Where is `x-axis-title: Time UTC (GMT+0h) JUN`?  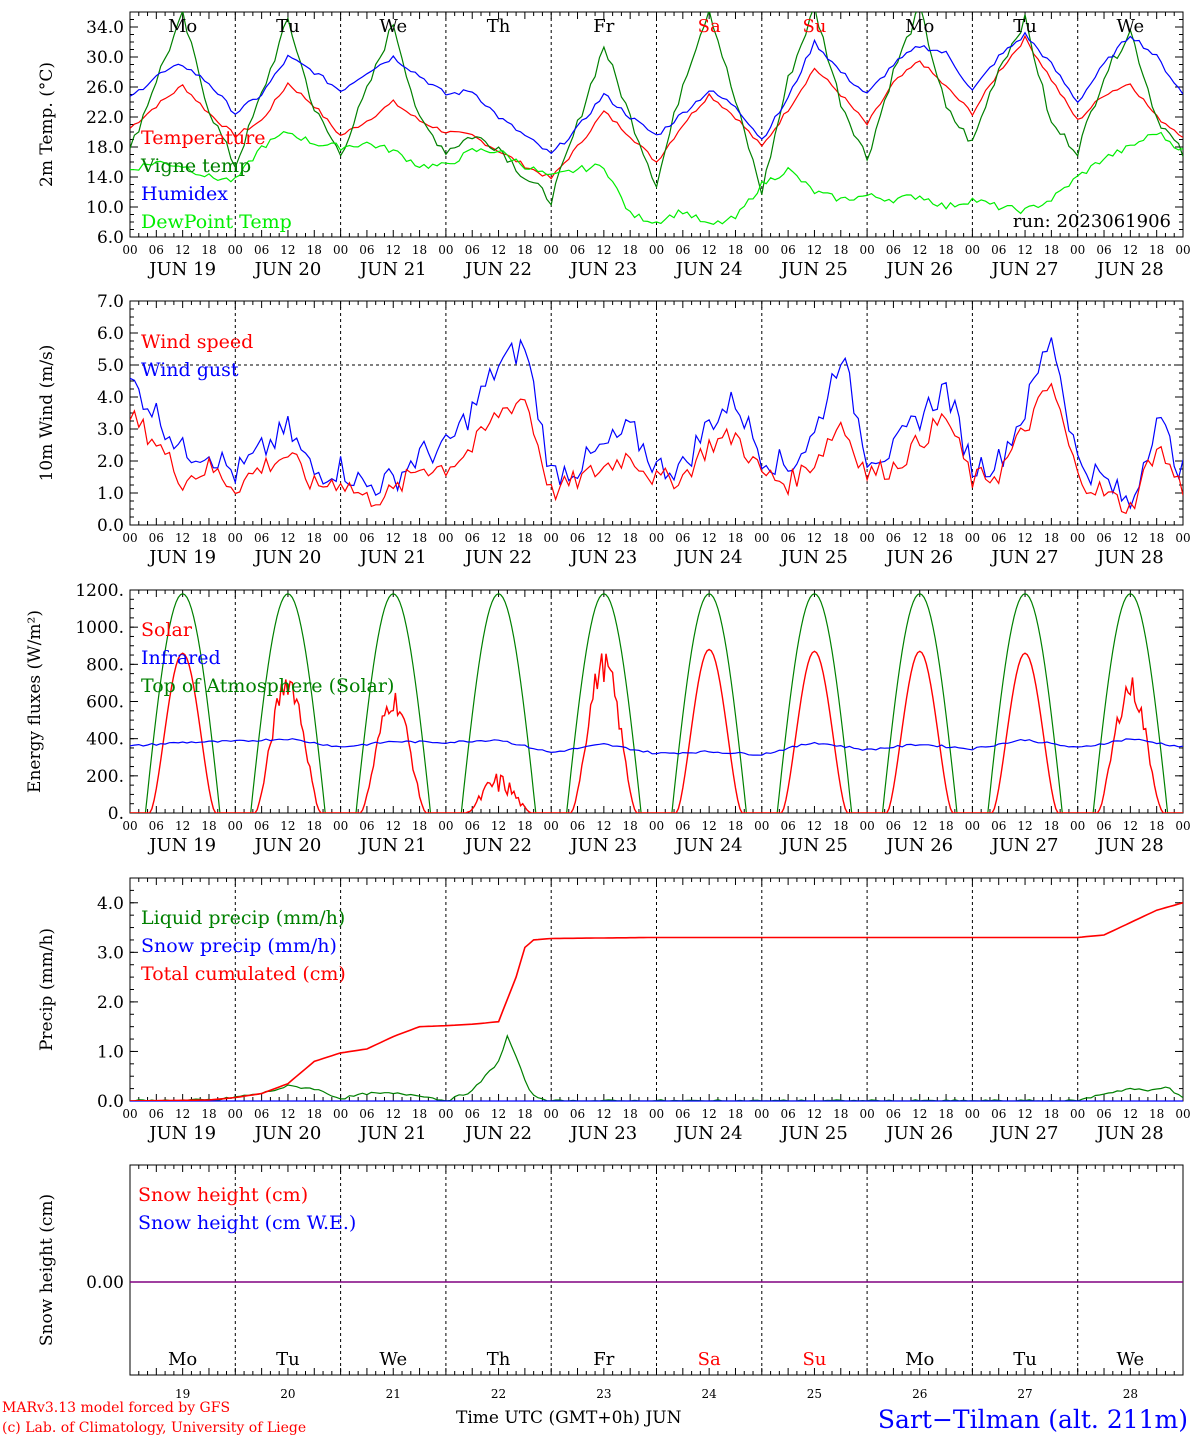 x-axis-title: Time UTC (GMT+0h) JUN is located at coordinates (569, 1418).